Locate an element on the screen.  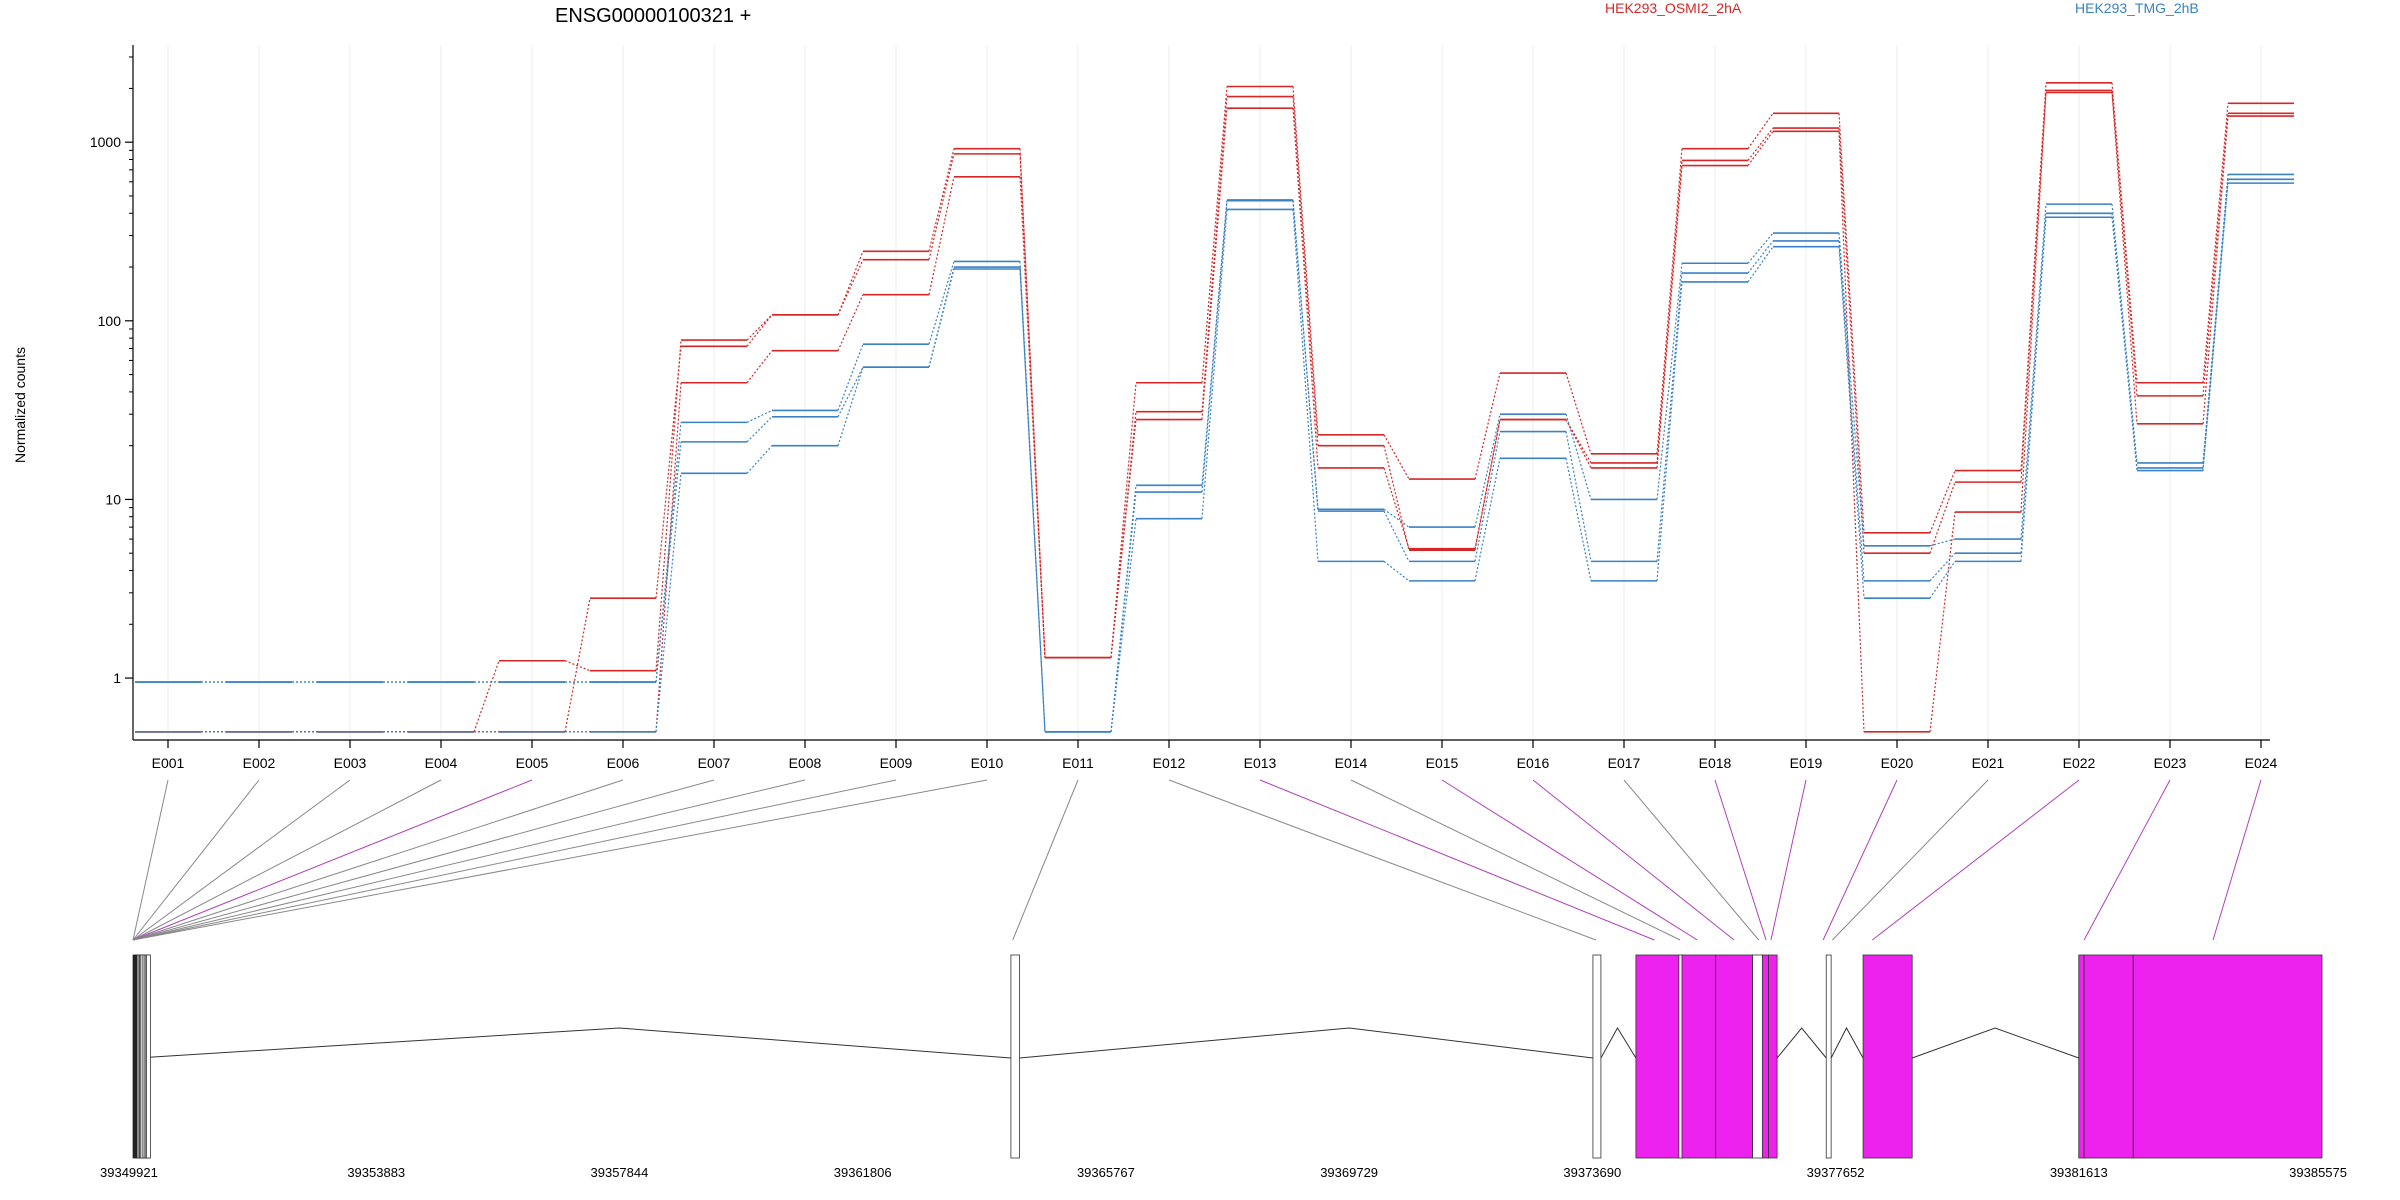
connector-e015 is located at coordinates (1569, 860).